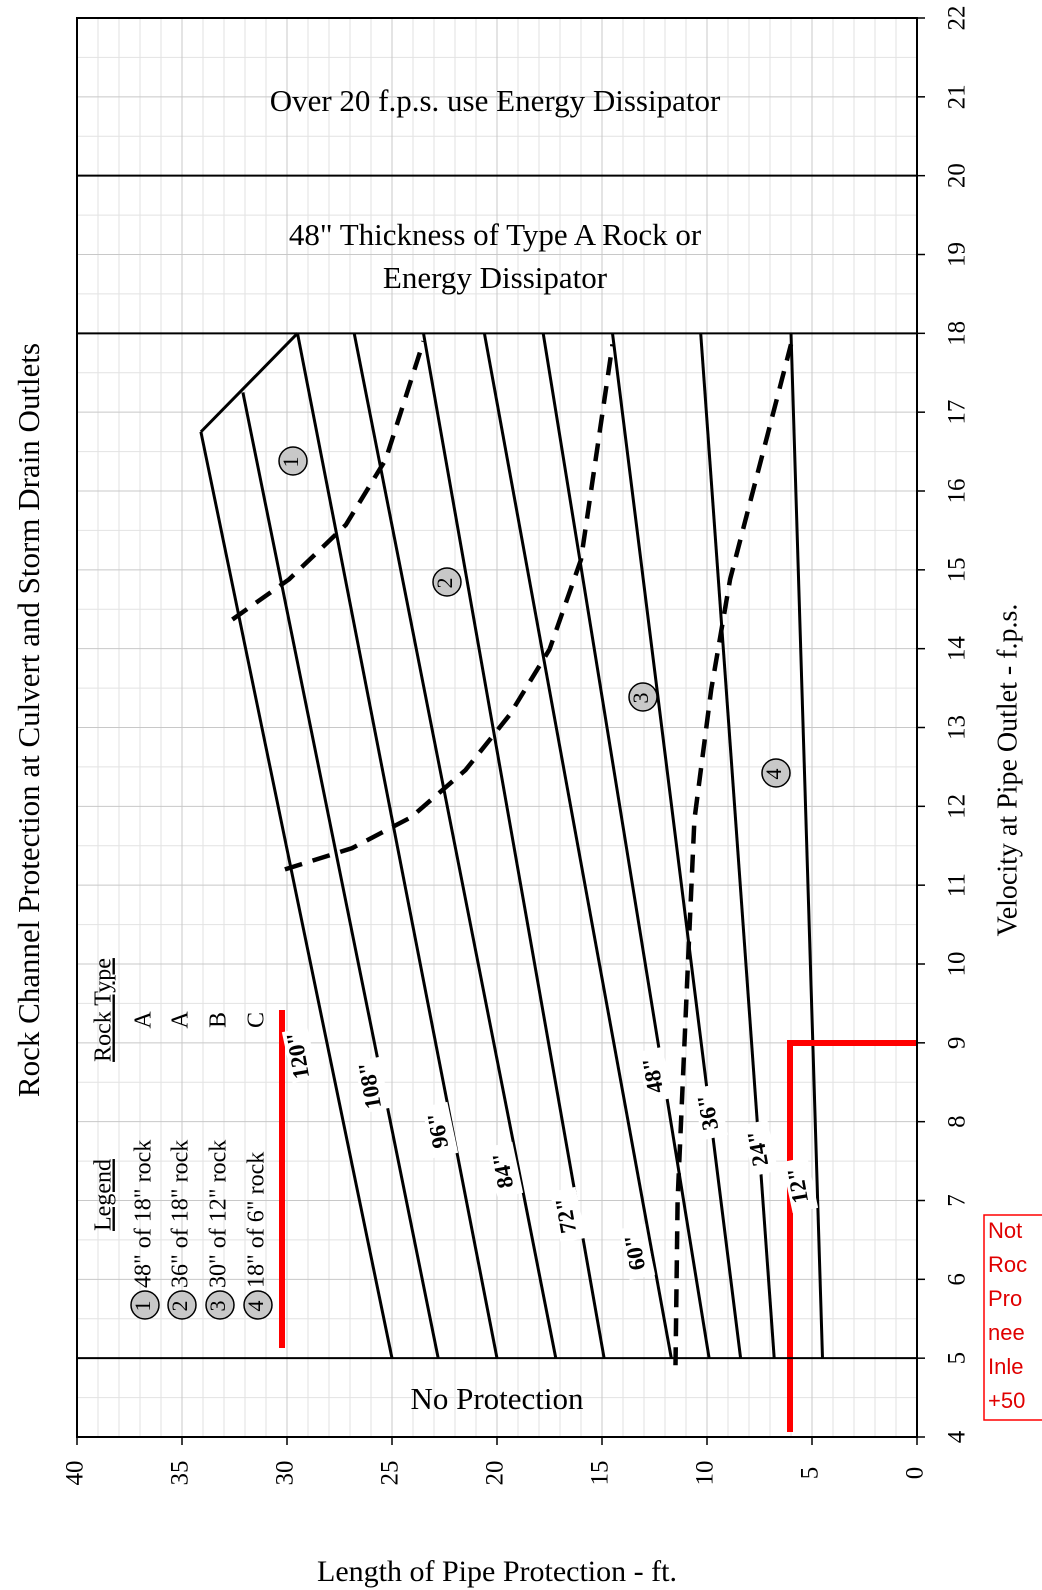 This screenshot has height=1590, width=1042. I want to click on series-label: 84", so click(502, 1171).